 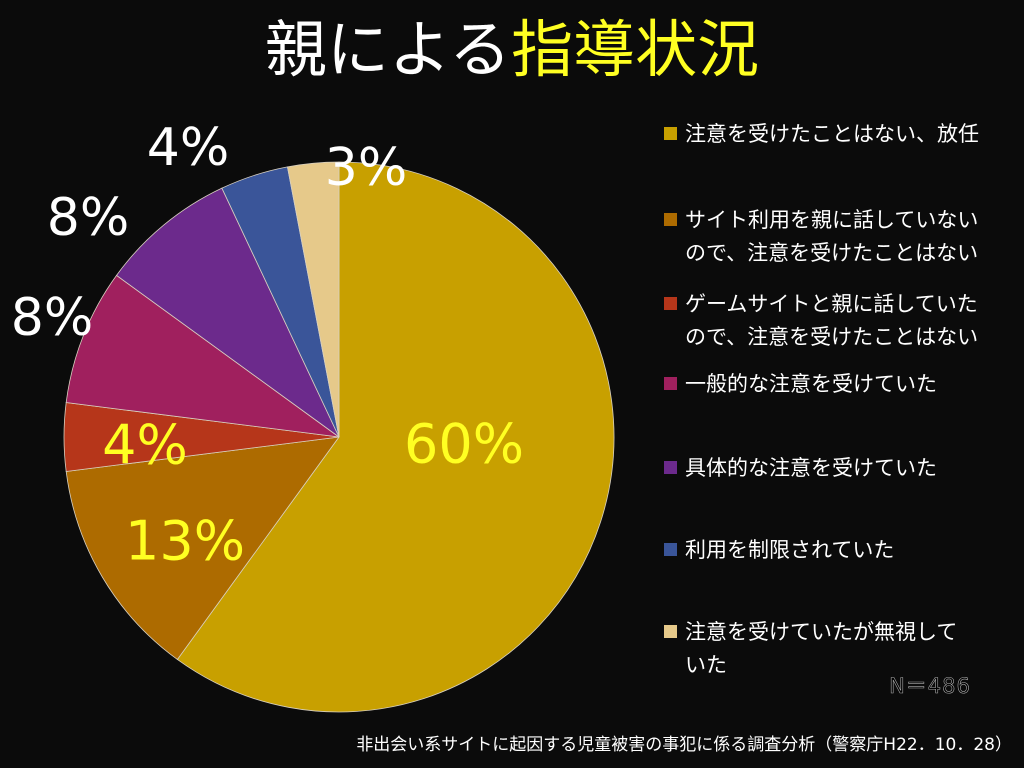 I want to click on title-part2: 指導状況, so click(x=635, y=49).